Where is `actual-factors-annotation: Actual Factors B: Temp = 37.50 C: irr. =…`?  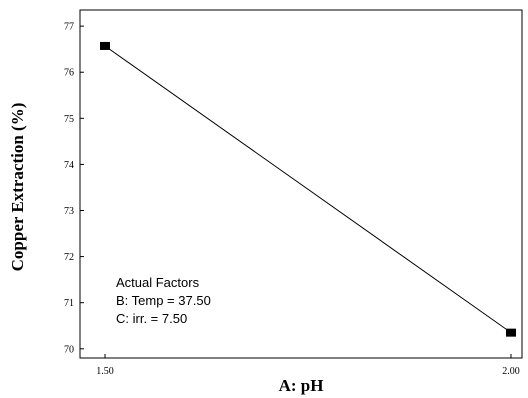
actual-factors-annotation: Actual Factors B: Temp = 37.50 C: irr. =… is located at coordinates (163, 300).